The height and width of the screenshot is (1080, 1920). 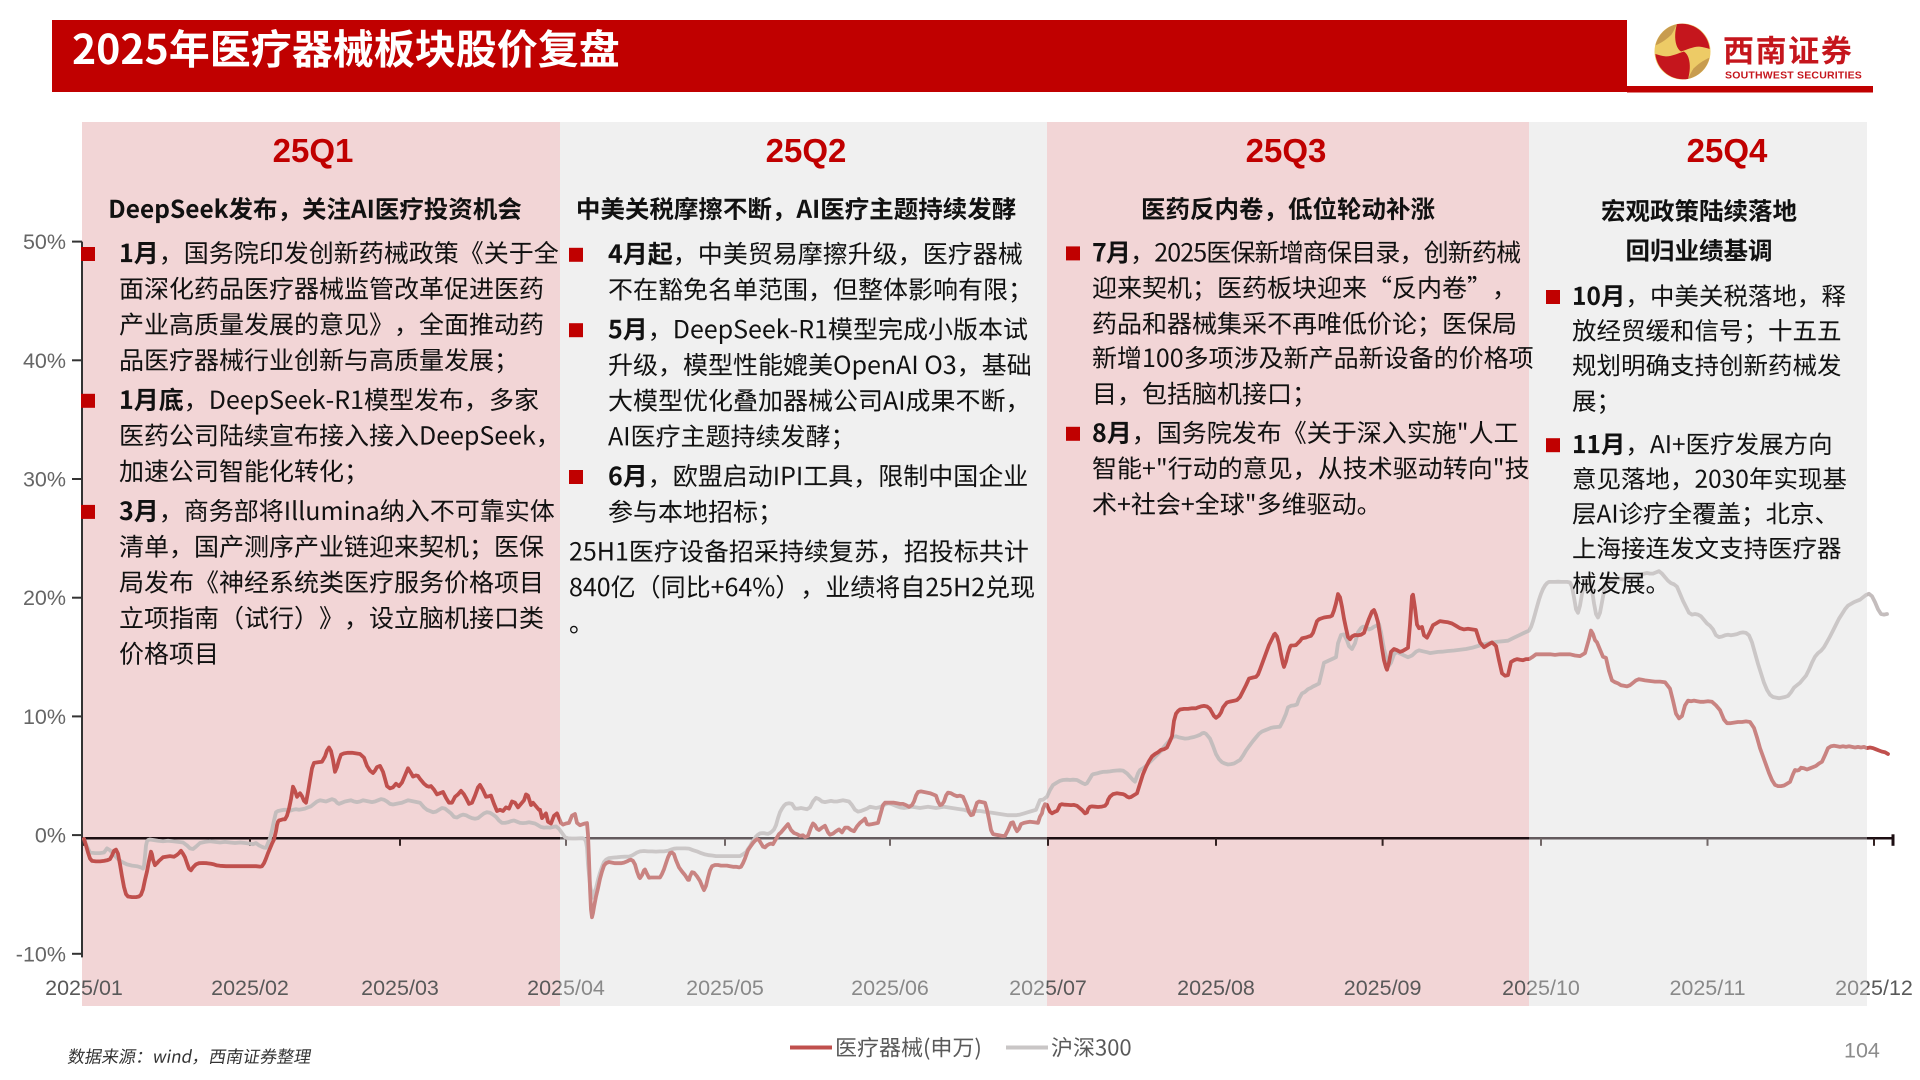 What do you see at coordinates (313, 150) in the screenshot?
I see `svg-text: 25Q1` at bounding box center [313, 150].